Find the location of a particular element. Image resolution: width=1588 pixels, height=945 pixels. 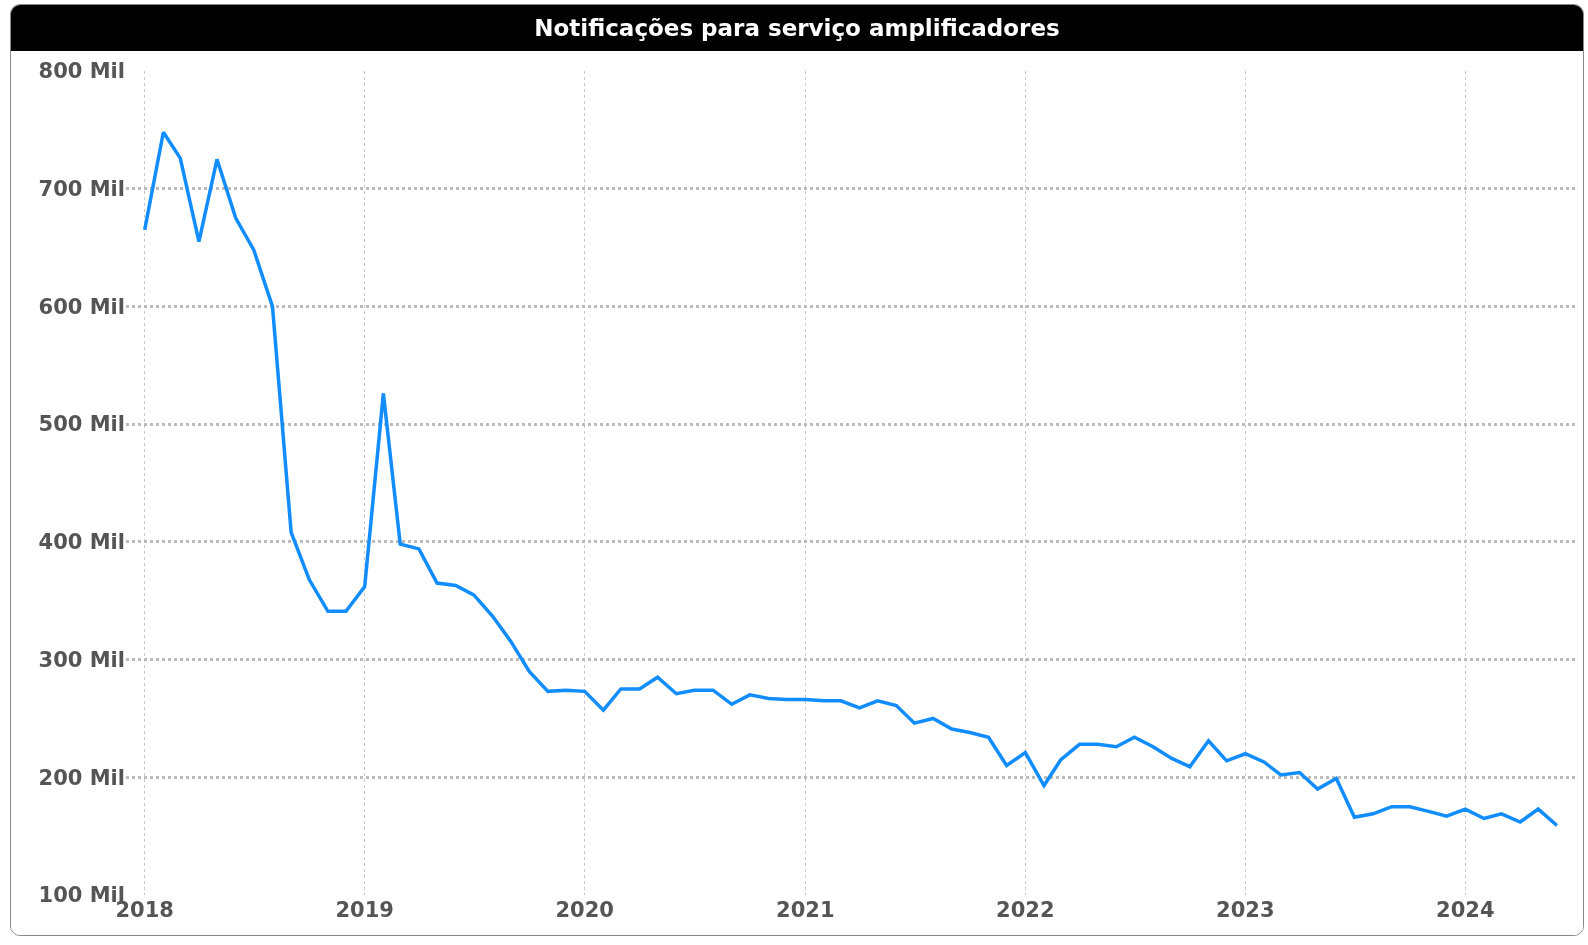

y-tick-label: 800 Mil is located at coordinates (81, 71).